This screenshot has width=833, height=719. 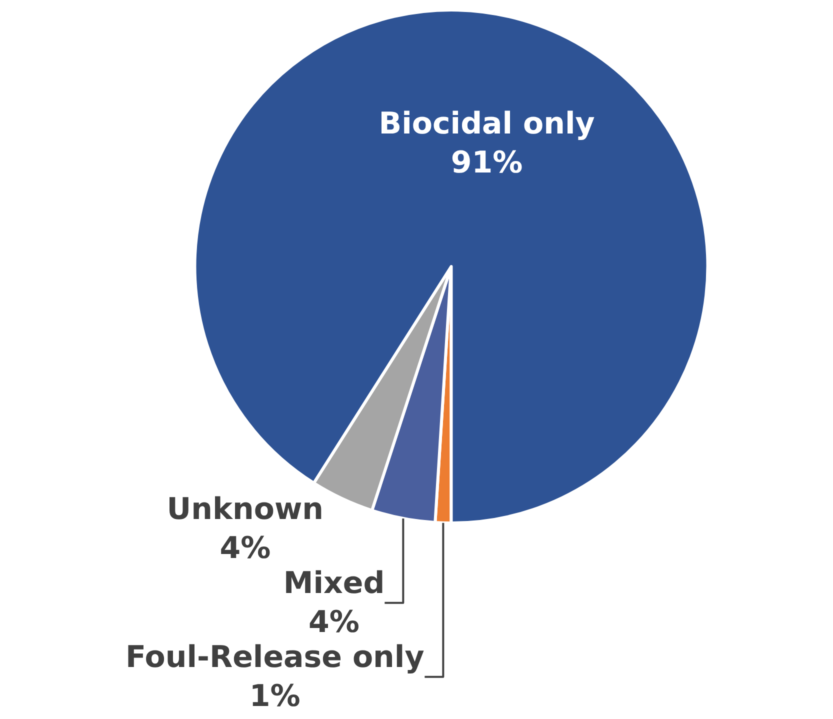 I want to click on slice-label: Unknown, so click(x=245, y=509).